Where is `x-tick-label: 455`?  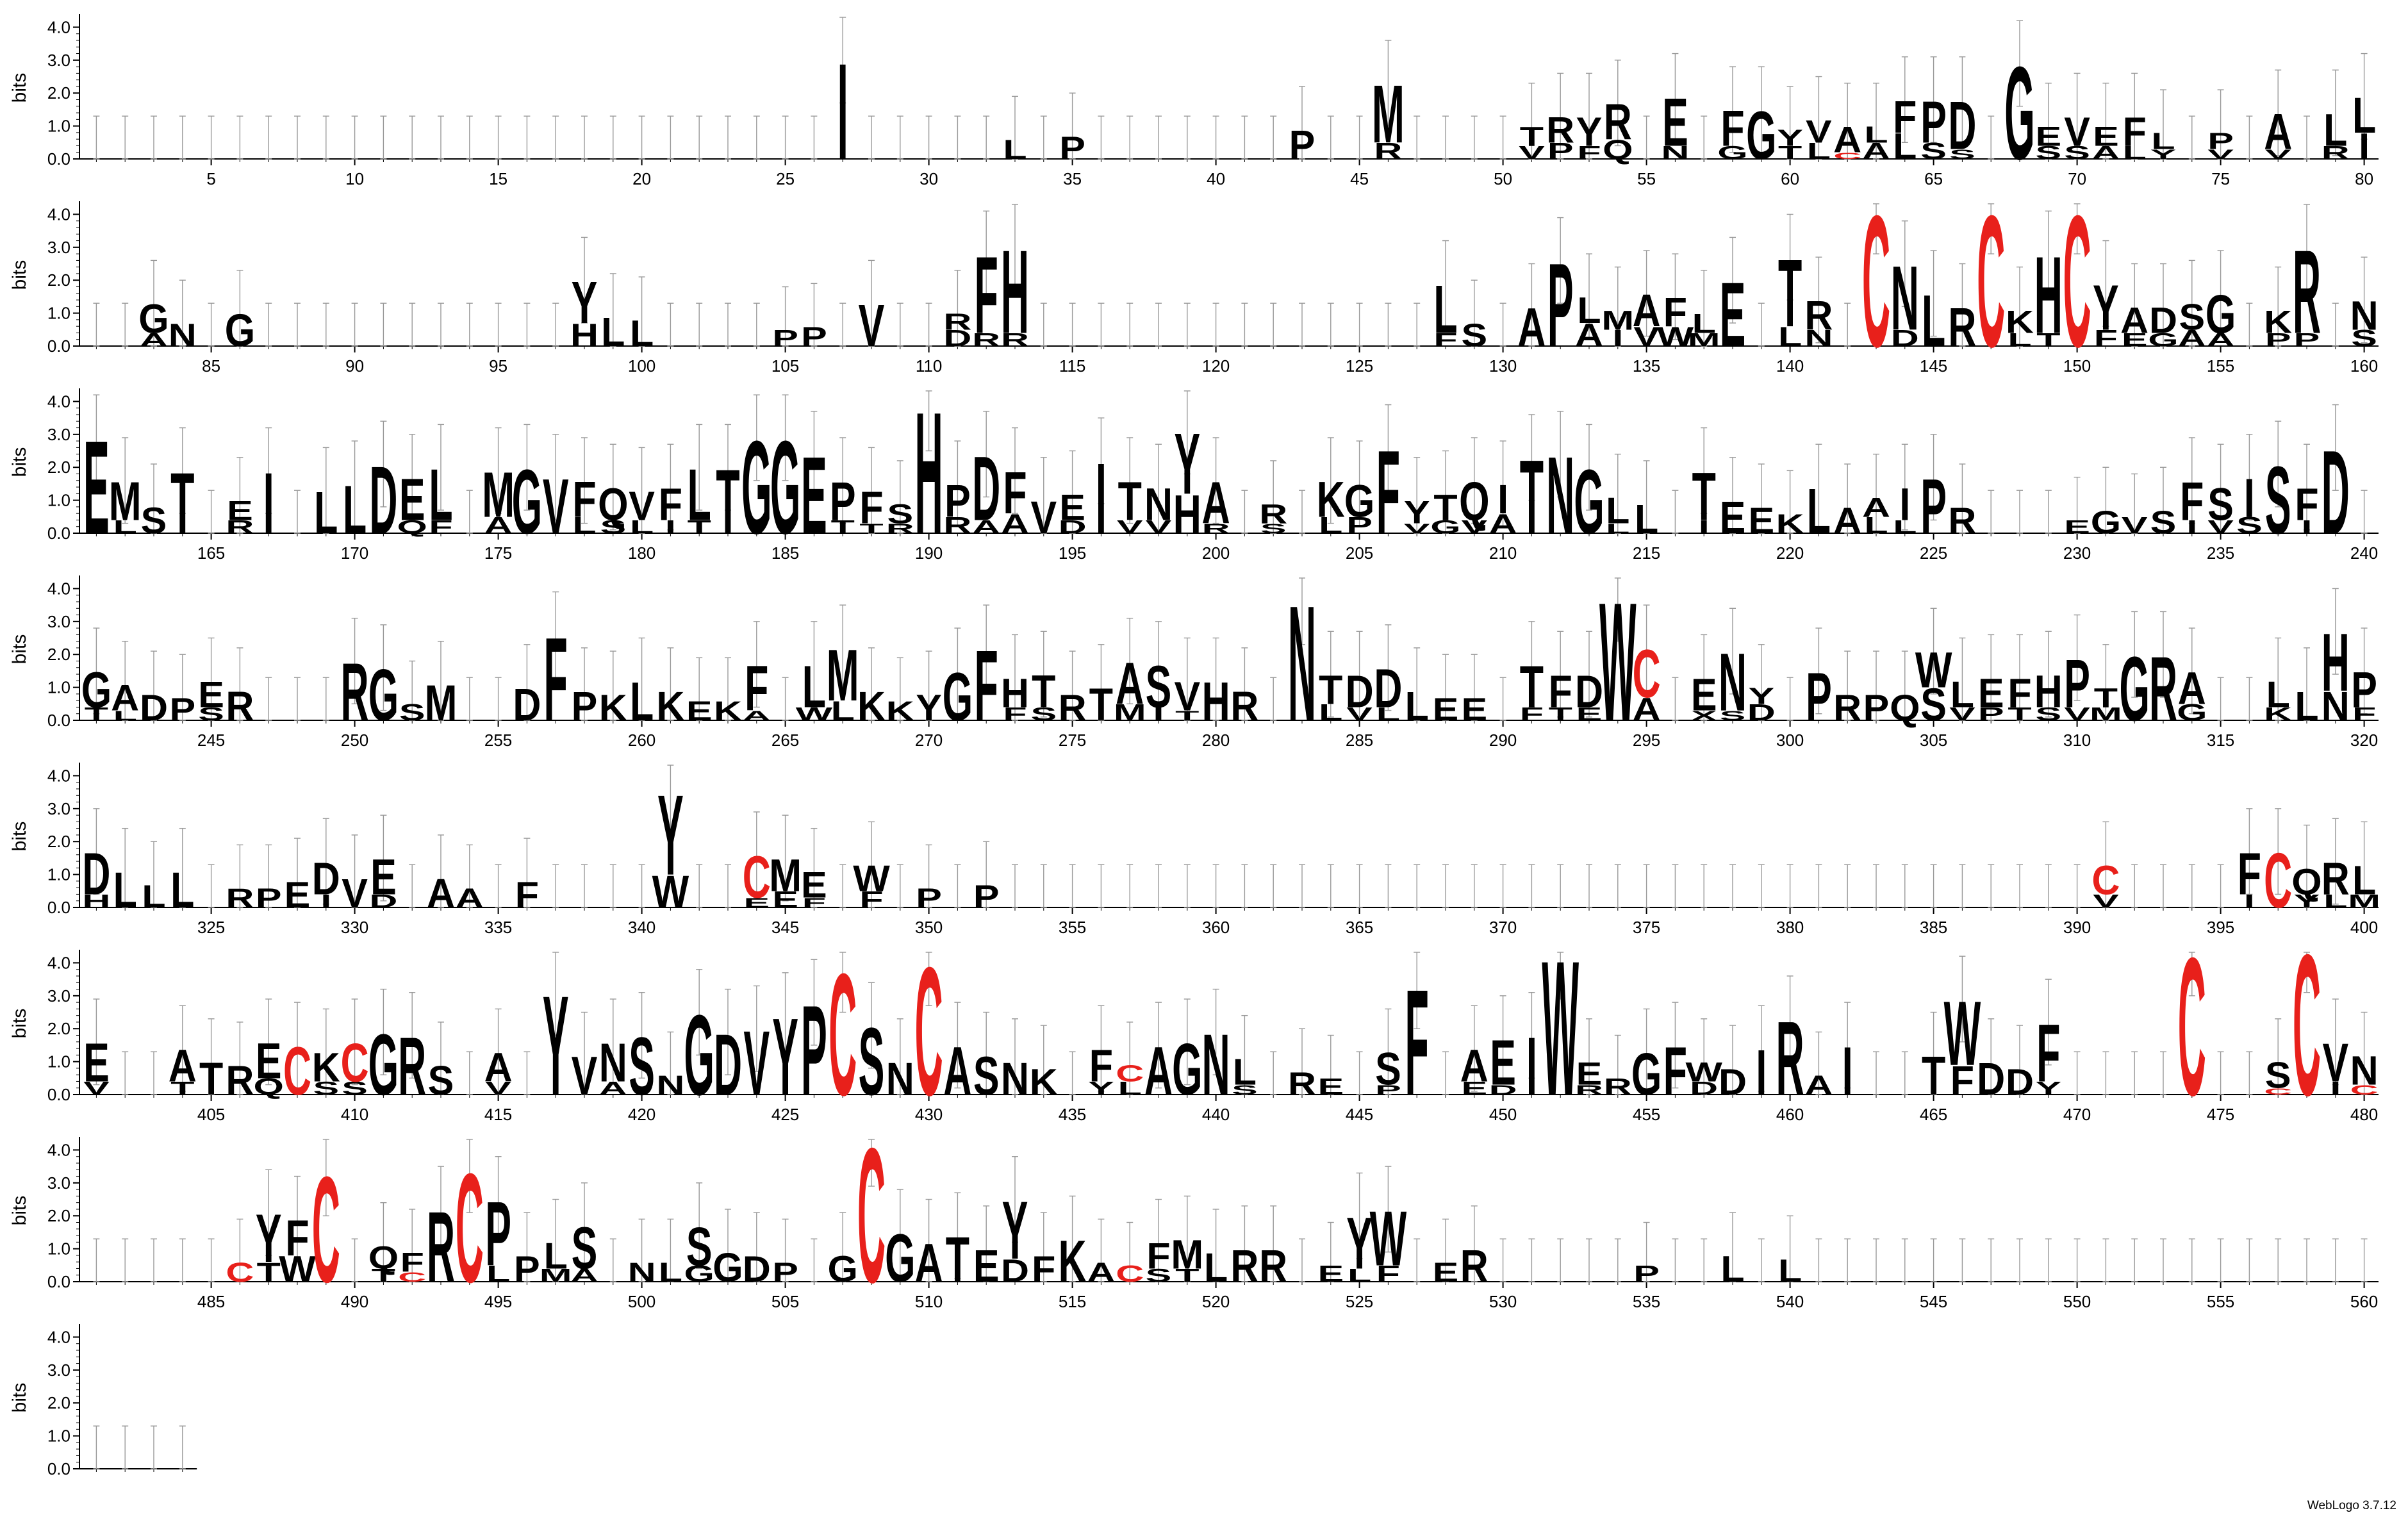
x-tick-label: 455 is located at coordinates (1646, 1114).